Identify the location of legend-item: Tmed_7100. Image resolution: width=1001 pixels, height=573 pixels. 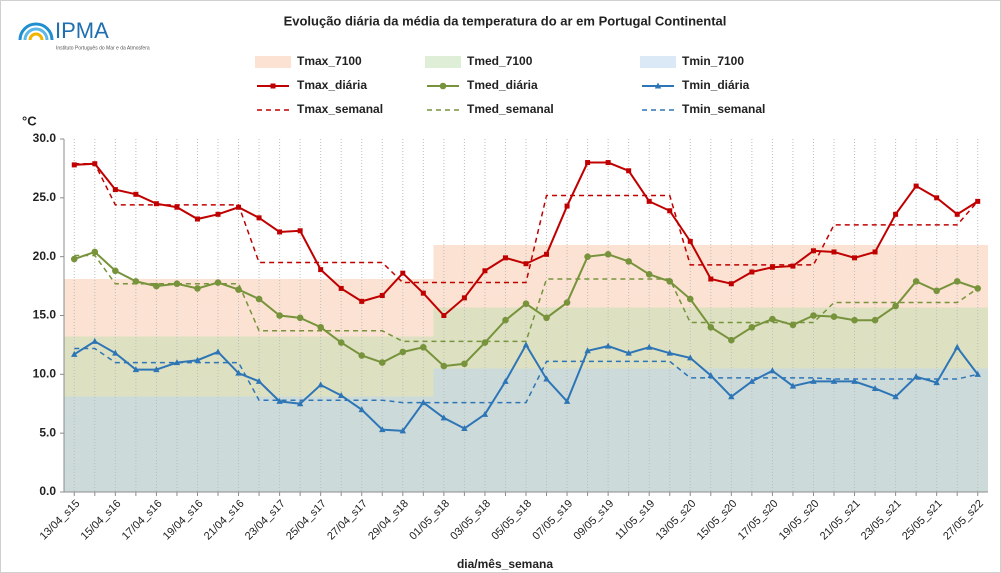
(479, 61).